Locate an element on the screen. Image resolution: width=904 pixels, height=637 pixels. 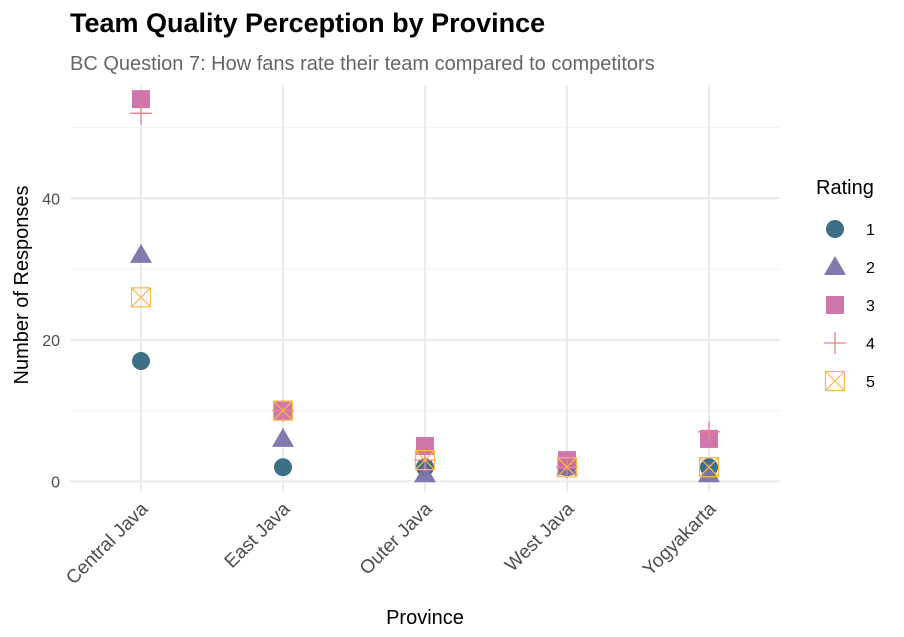
point-rating-4-central-java is located at coordinates (141, 113).